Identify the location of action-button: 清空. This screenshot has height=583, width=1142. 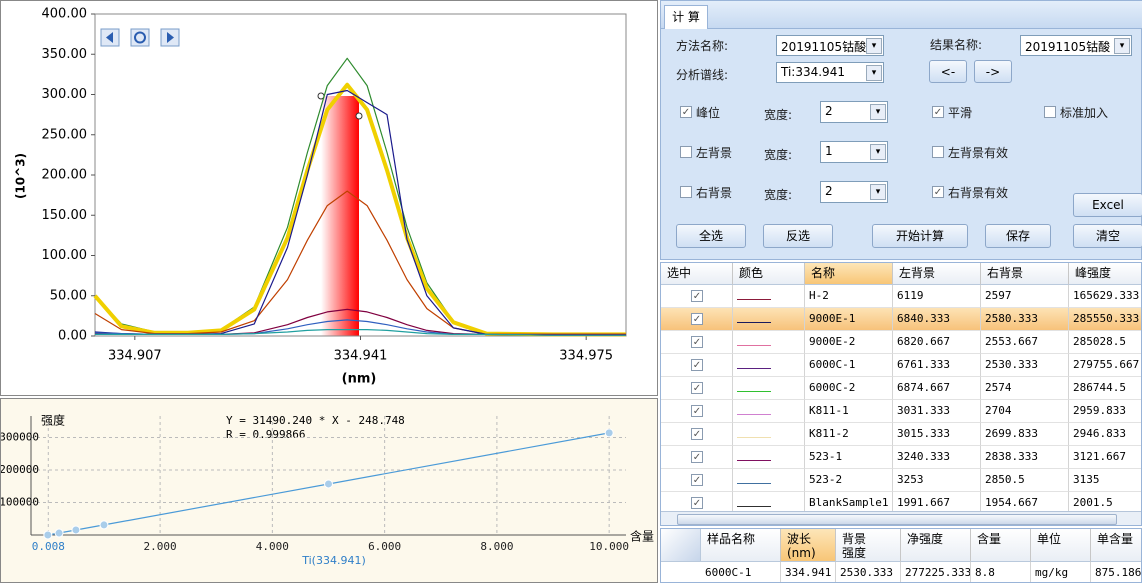
(1107, 236).